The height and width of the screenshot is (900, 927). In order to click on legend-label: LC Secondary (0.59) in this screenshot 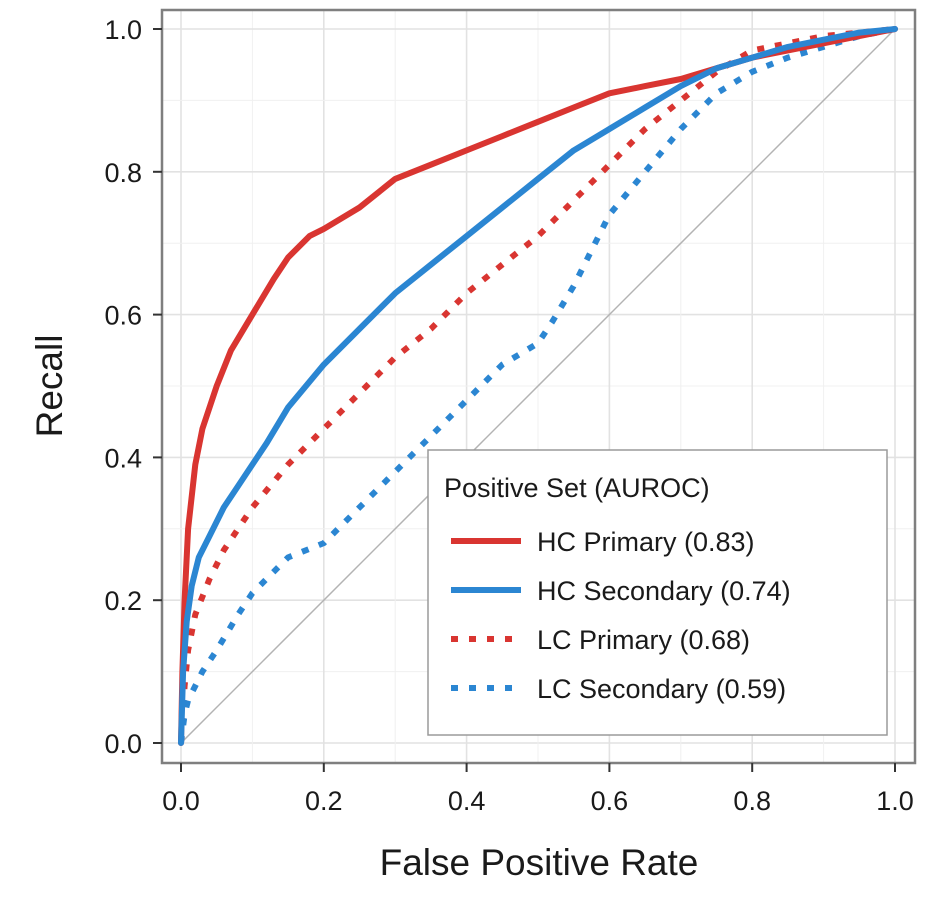, I will do `click(661, 689)`.